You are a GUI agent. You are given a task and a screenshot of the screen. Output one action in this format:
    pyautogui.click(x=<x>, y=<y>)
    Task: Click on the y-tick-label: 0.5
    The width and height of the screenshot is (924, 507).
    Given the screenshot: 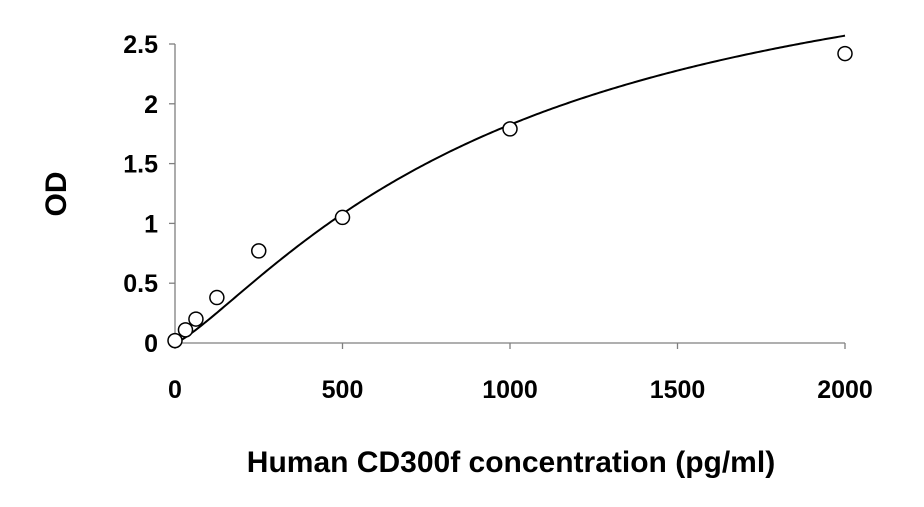 What is the action you would take?
    pyautogui.click(x=140, y=284)
    